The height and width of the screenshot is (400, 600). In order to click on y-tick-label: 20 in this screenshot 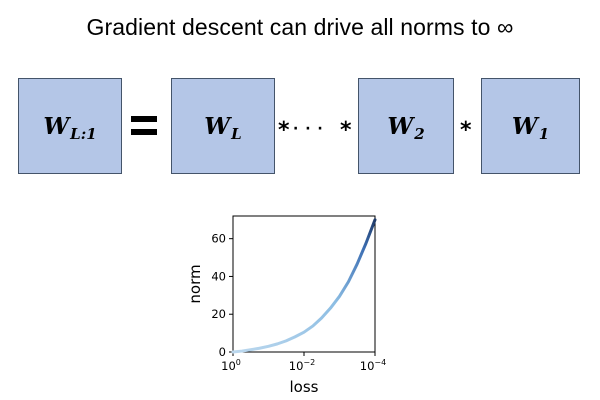, I will do `click(218, 314)`.